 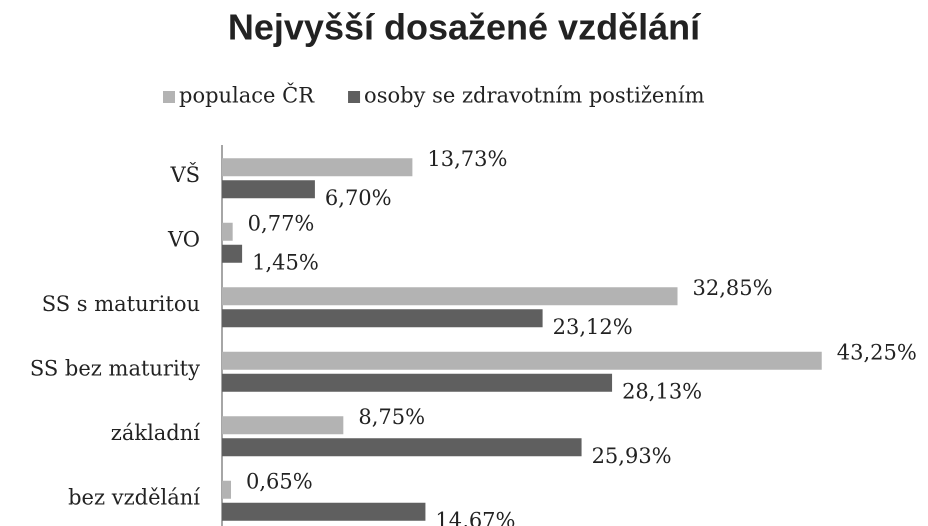 I want to click on y-tick-label: základní, so click(x=156, y=433).